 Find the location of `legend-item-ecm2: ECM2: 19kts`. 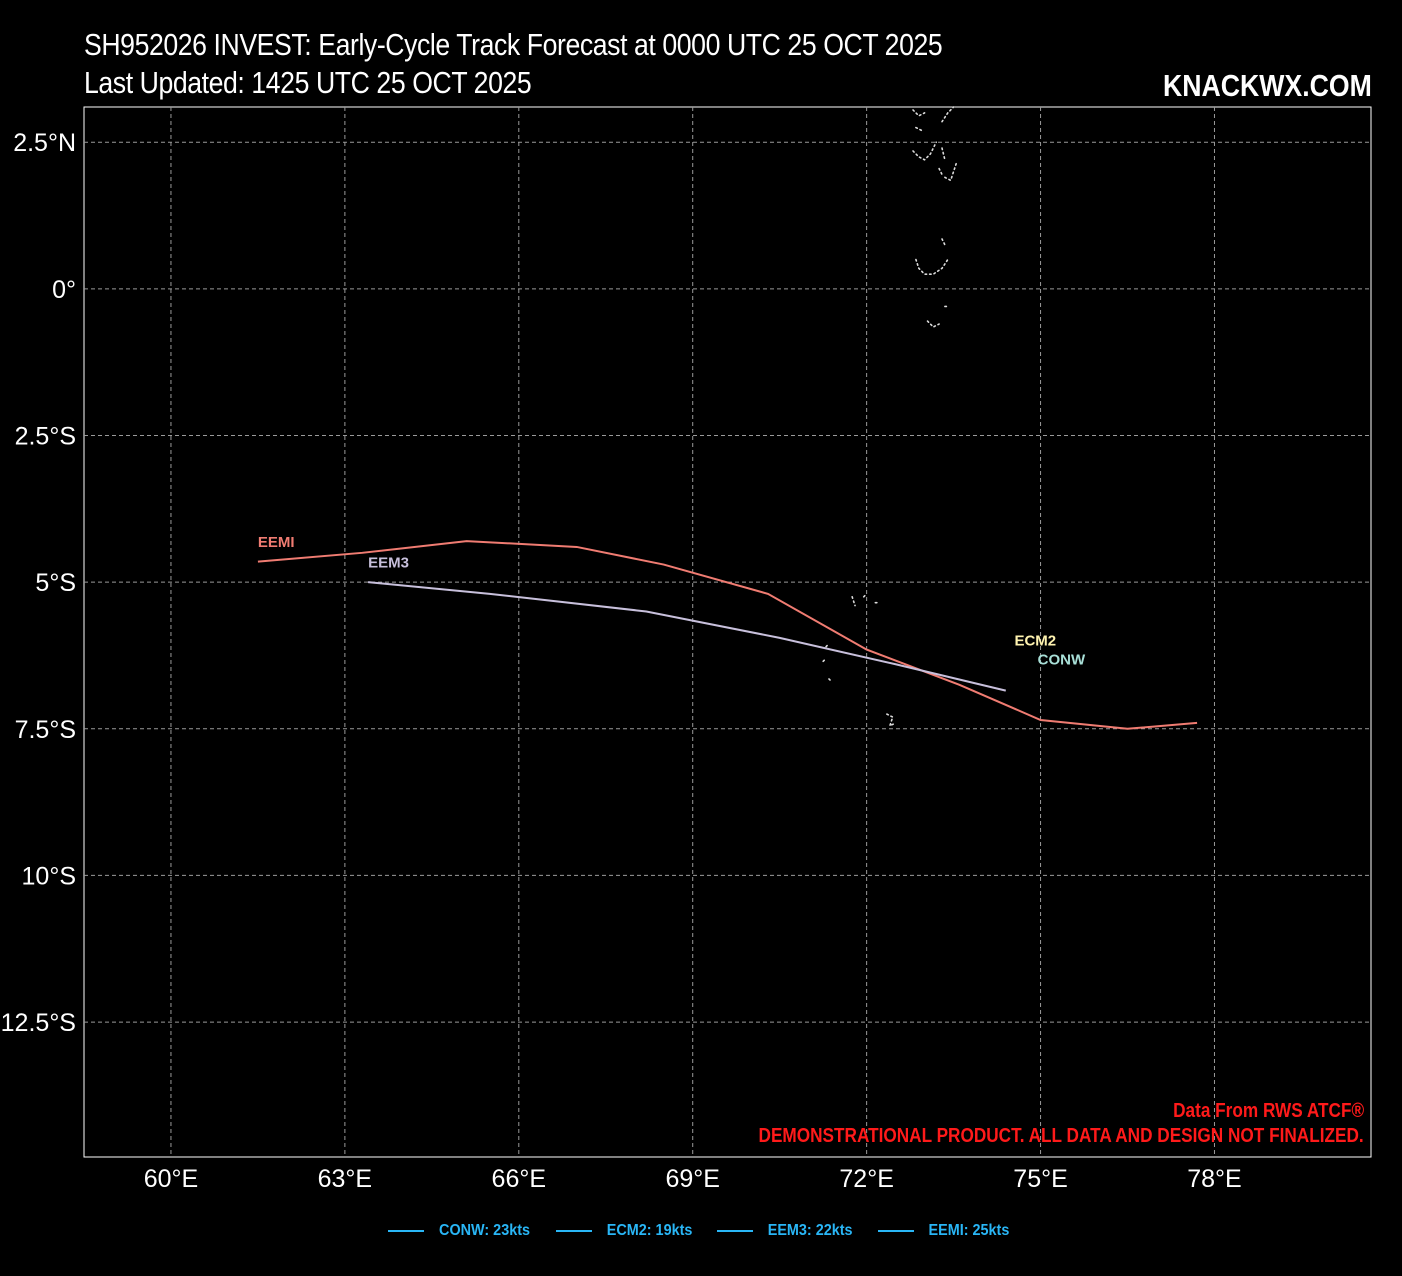

legend-item-ecm2: ECM2: 19kts is located at coordinates (626, 1231).